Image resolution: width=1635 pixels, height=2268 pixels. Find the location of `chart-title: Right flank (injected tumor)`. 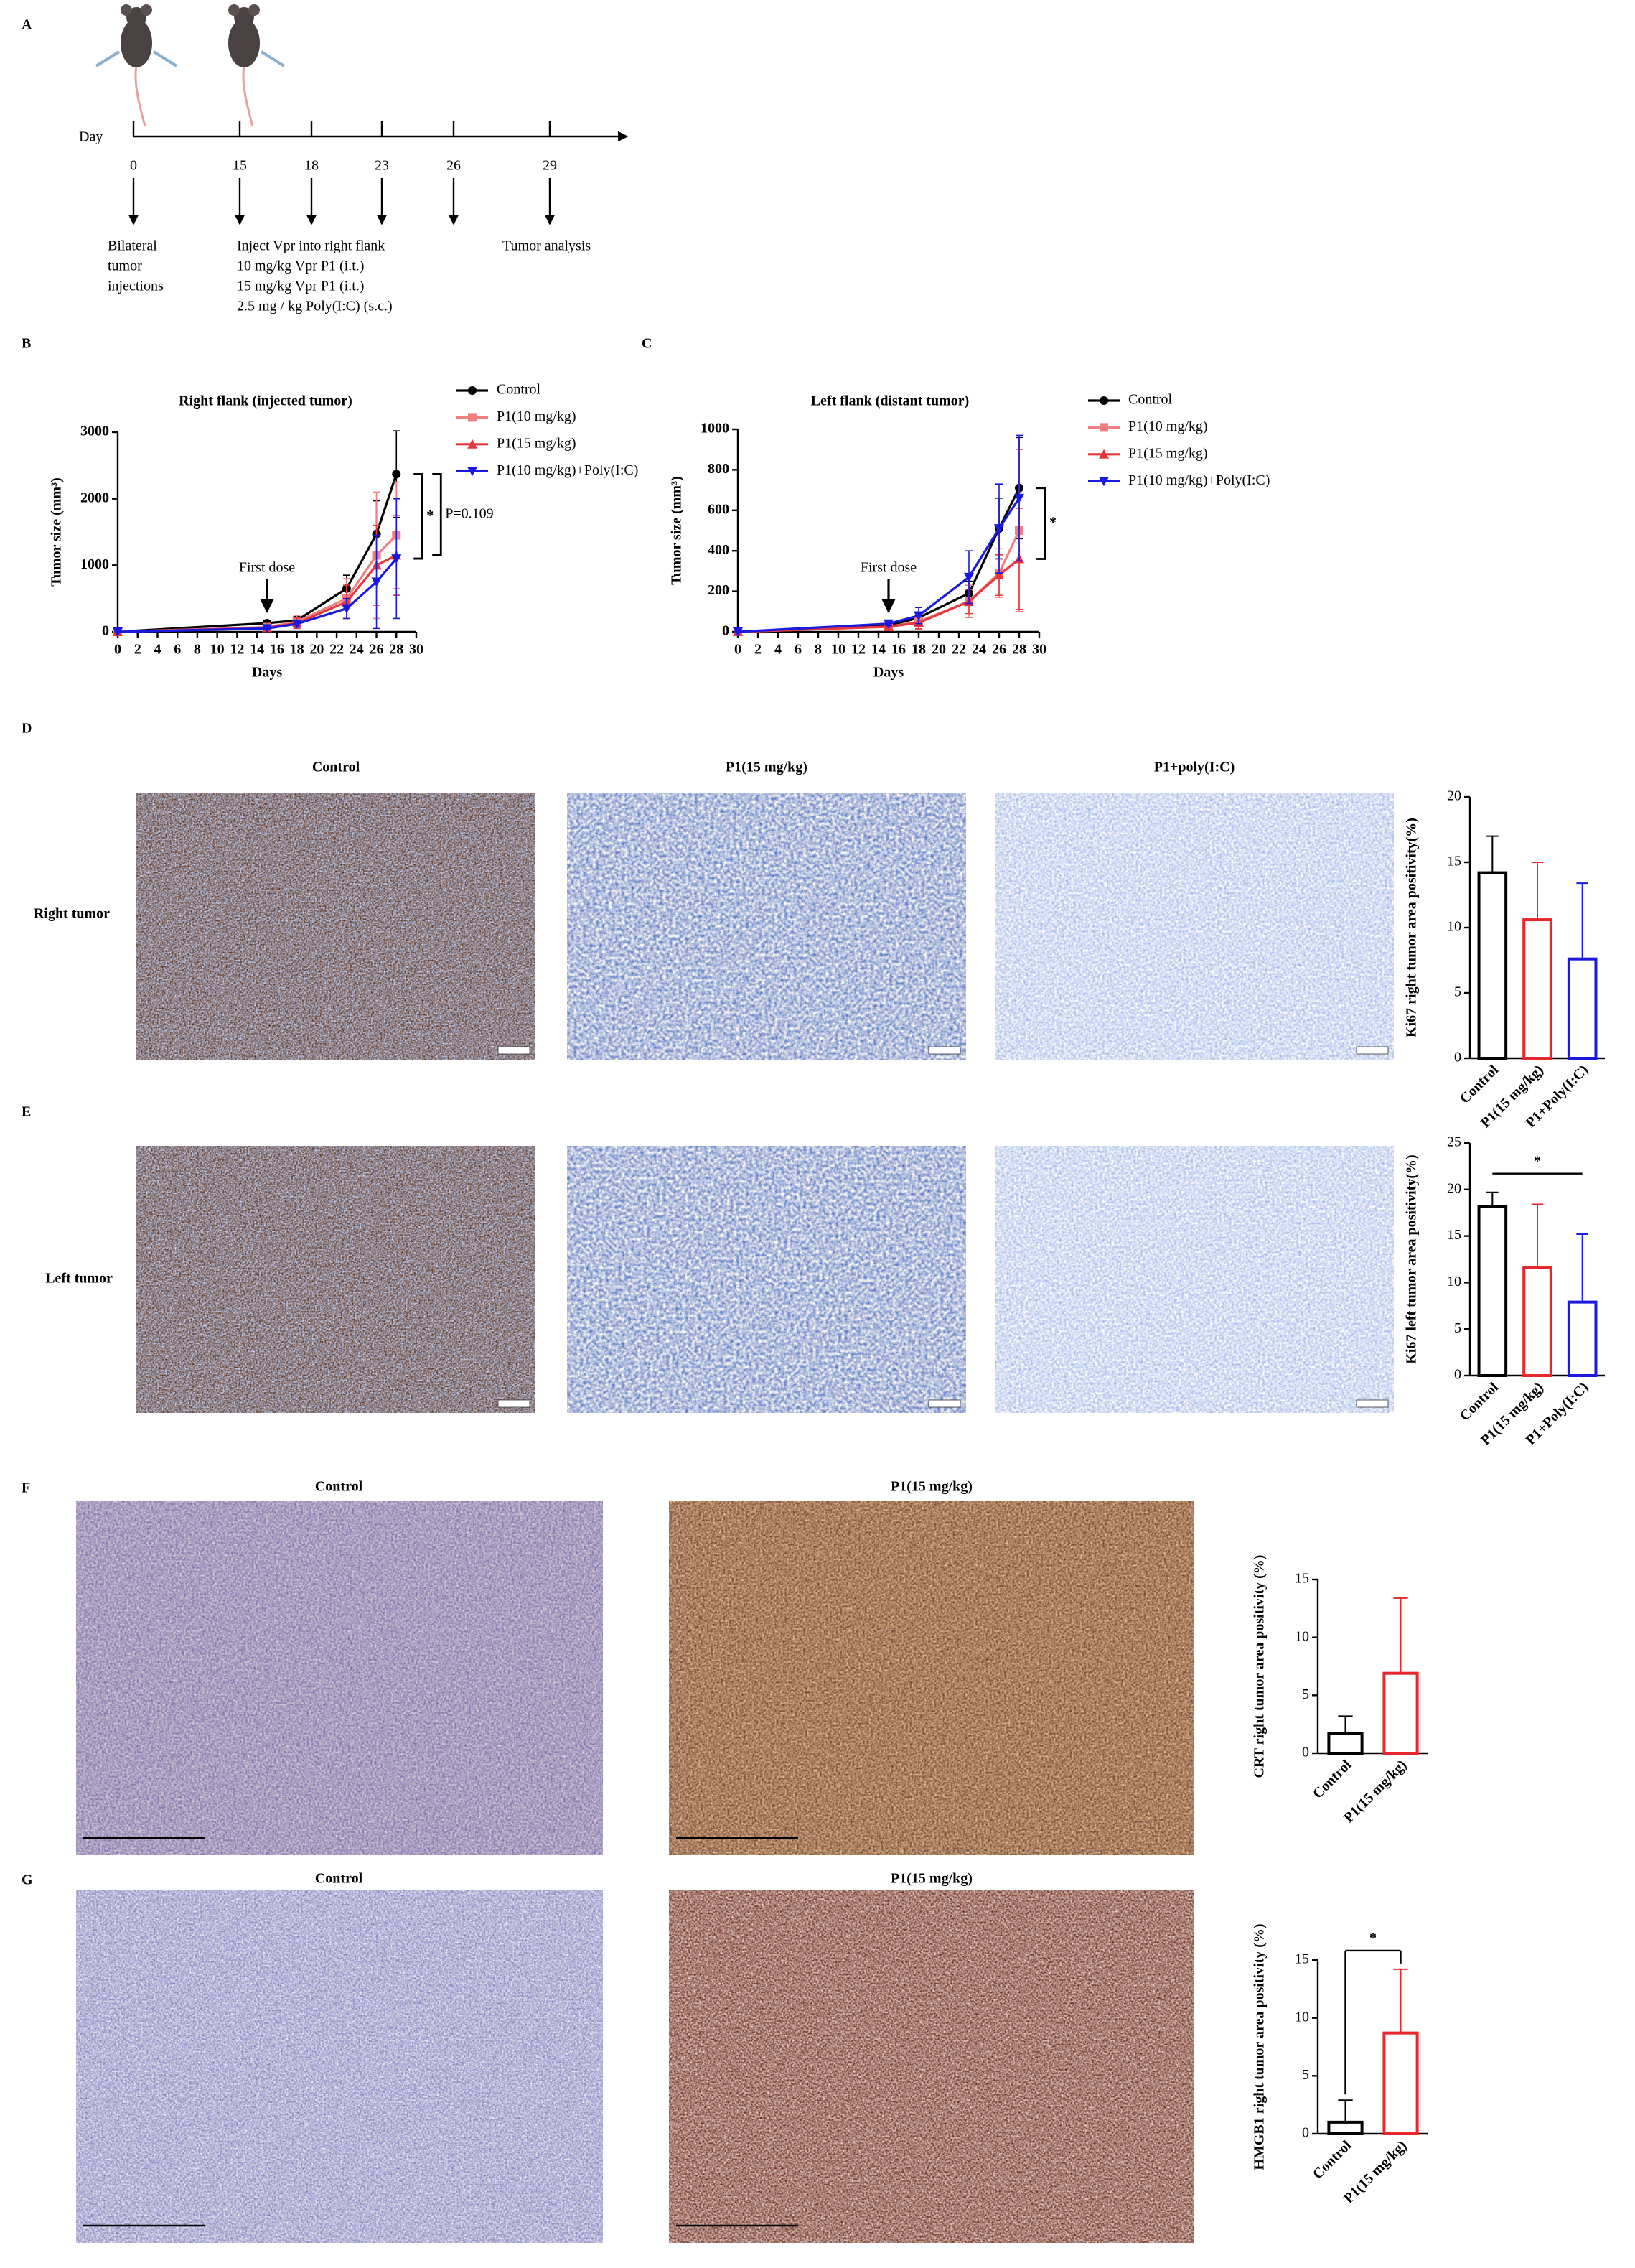

chart-title: Right flank (injected tumor) is located at coordinates (265, 401).